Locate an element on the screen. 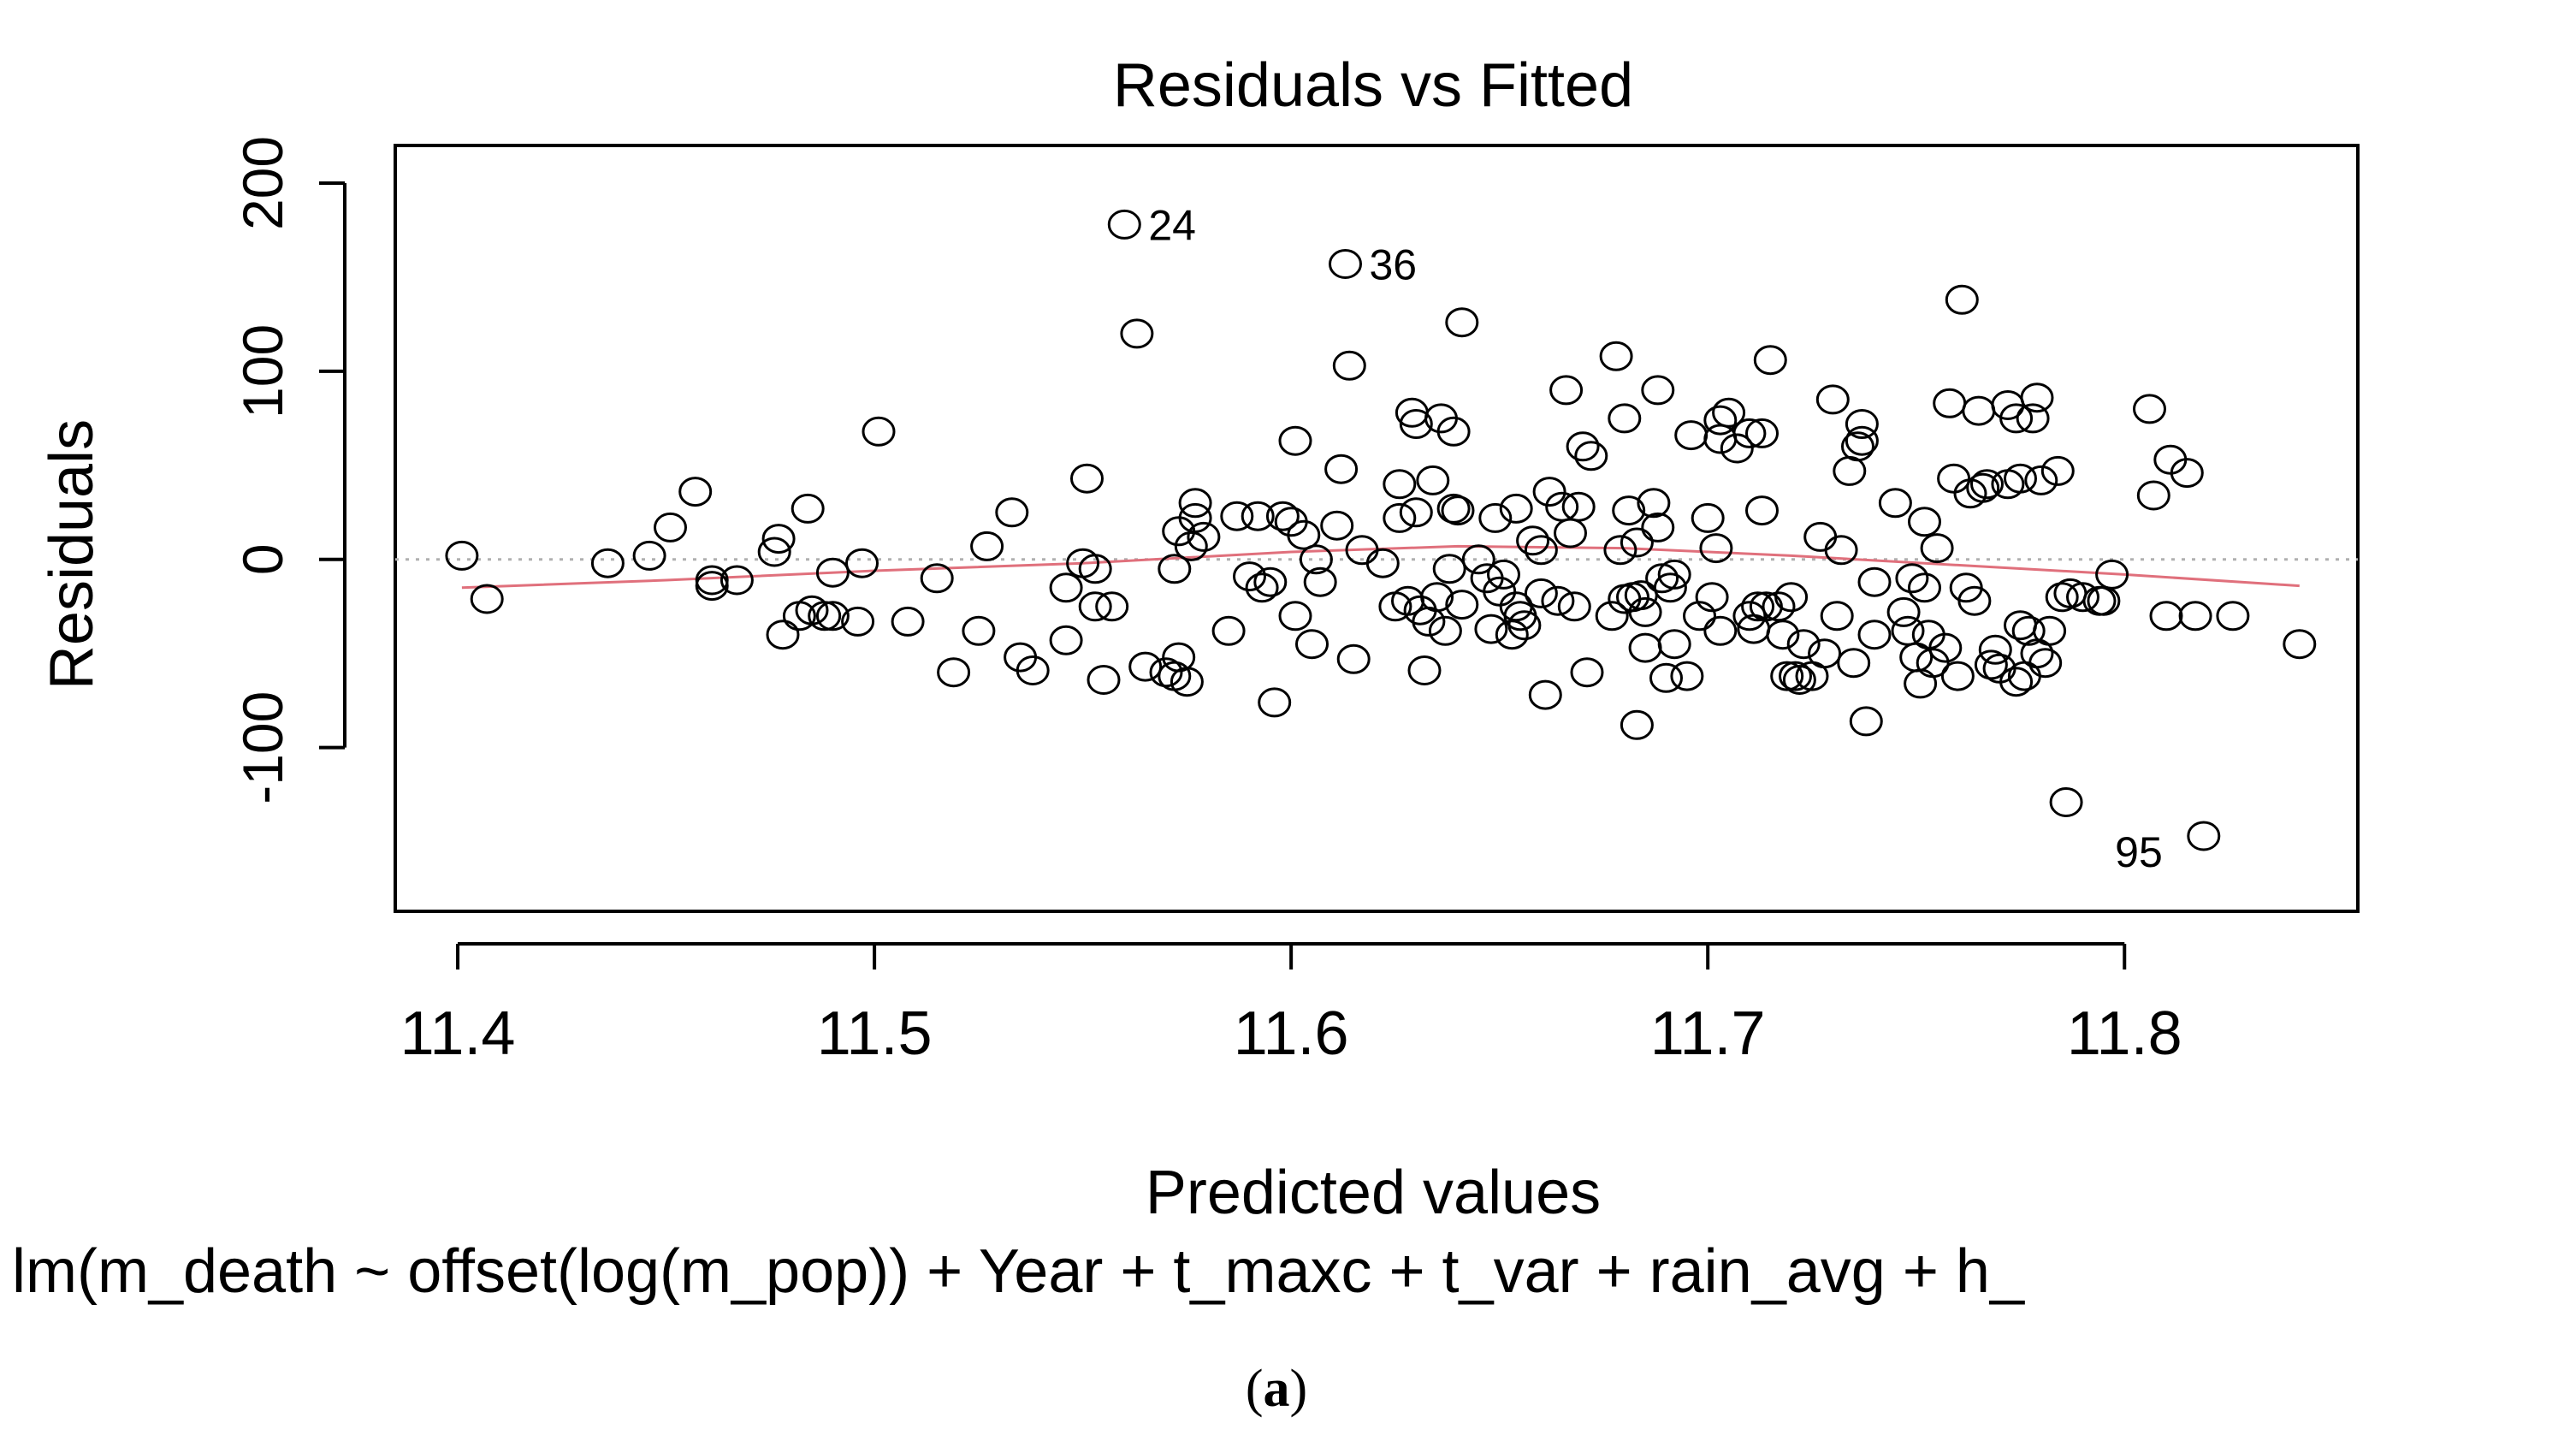 The image size is (2576, 1435). outlier-label: 95 is located at coordinates (2139, 852).